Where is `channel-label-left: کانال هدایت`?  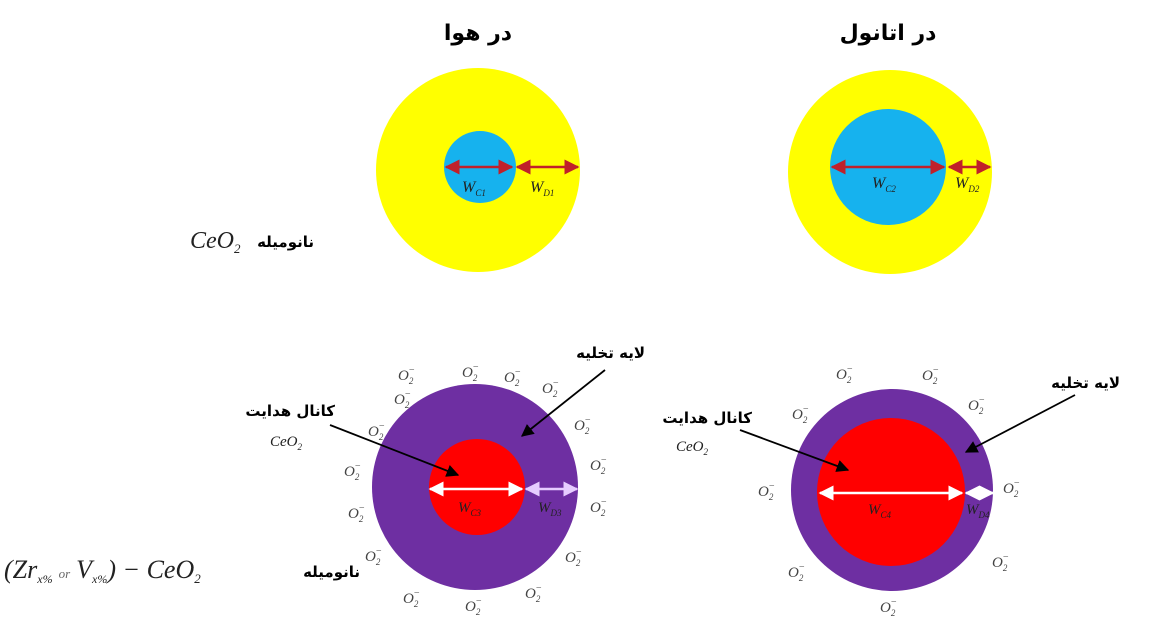 channel-label-left: کانال هدایت is located at coordinates (290, 411).